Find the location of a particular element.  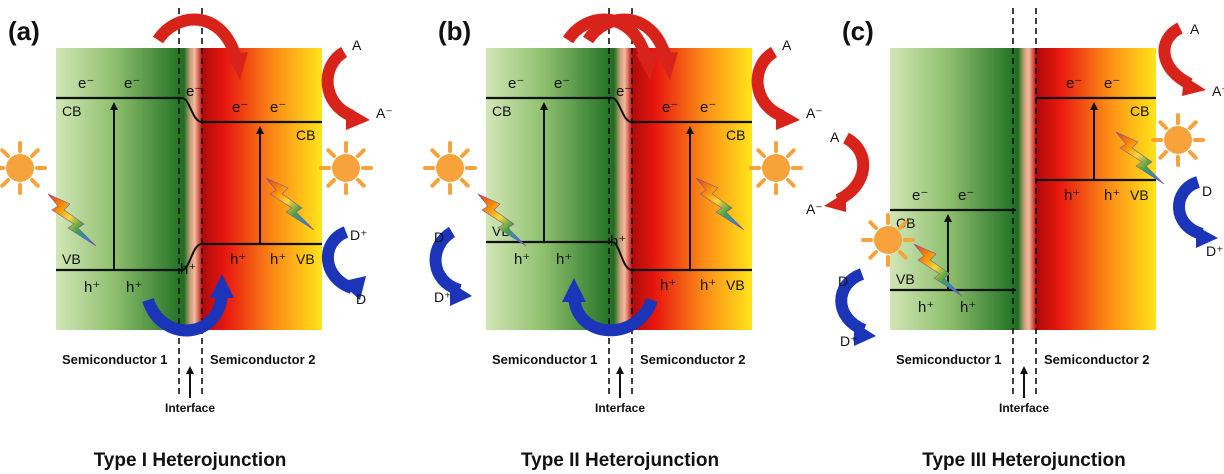

panel-title: Type II Heterojunction is located at coordinates (620, 460).